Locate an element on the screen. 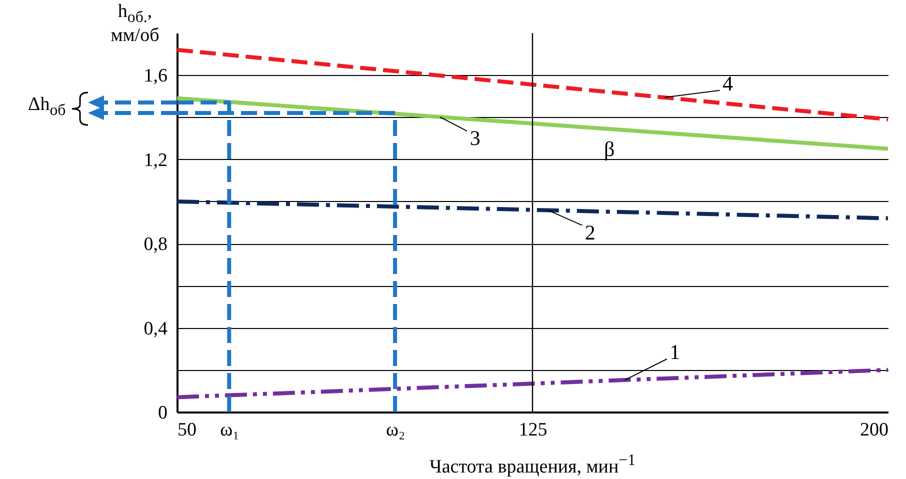  annotation: β is located at coordinates (609, 149).